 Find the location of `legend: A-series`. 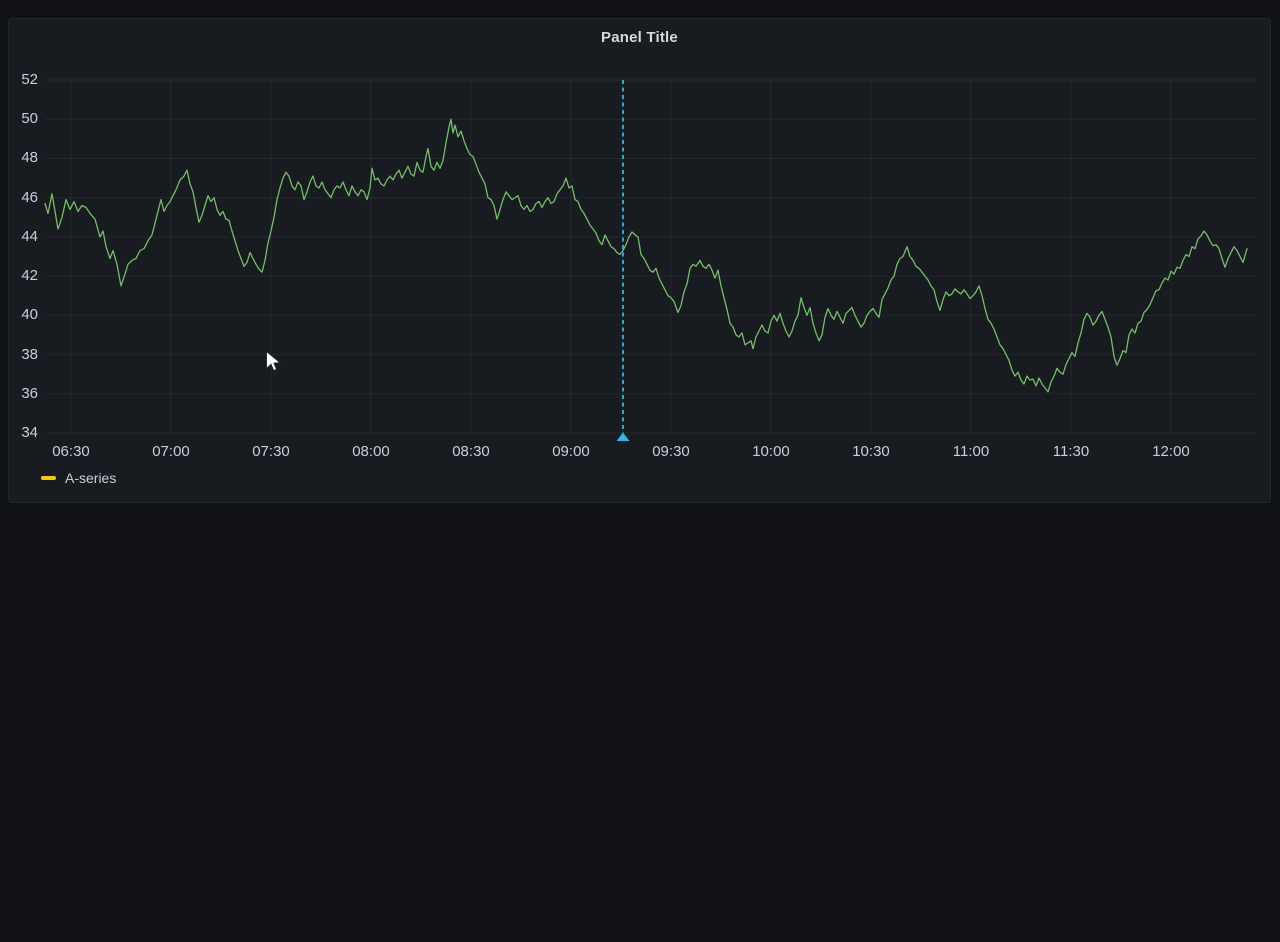

legend: A-series is located at coordinates (78, 478).